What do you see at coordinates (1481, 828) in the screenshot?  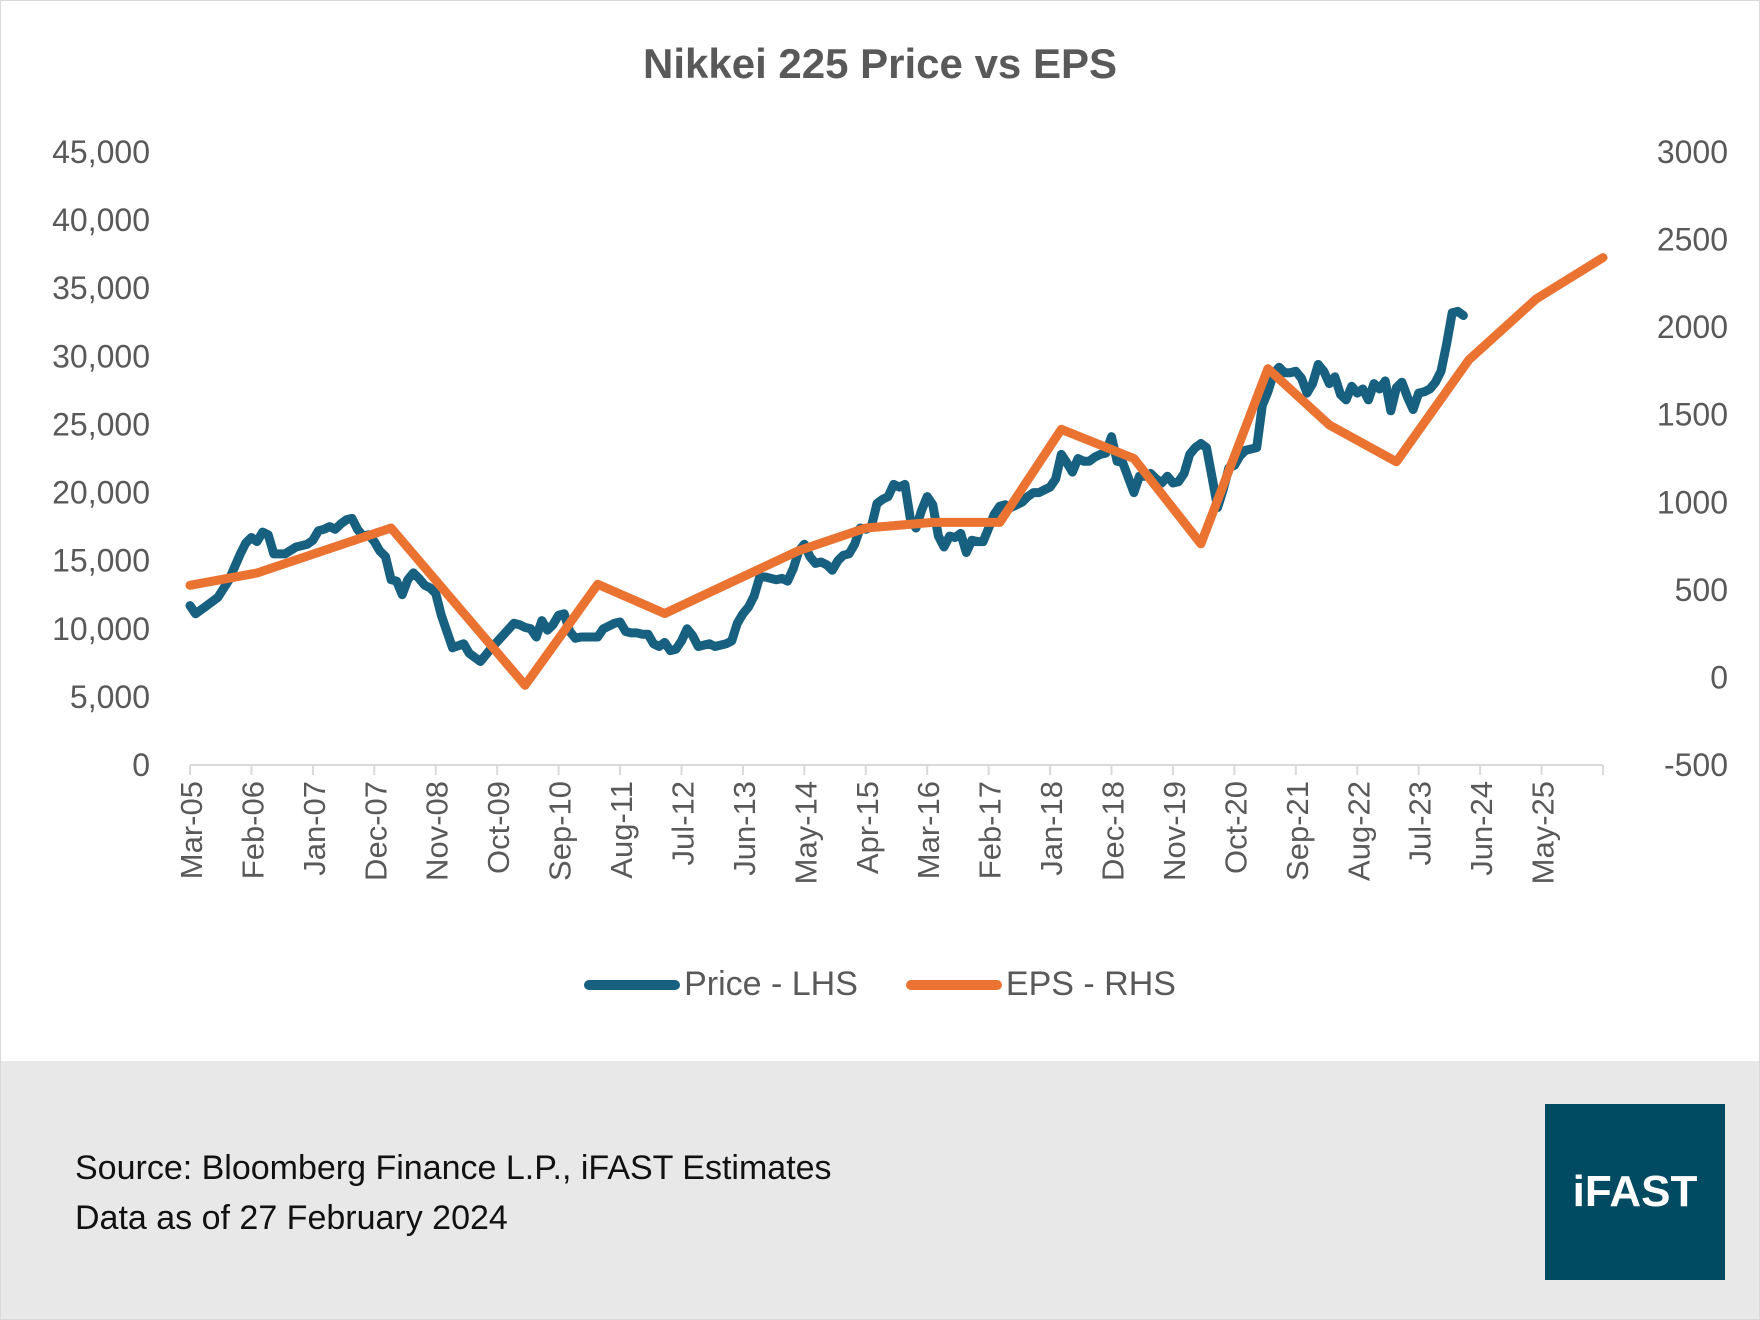 I see `x-tick-label: Jun-24` at bounding box center [1481, 828].